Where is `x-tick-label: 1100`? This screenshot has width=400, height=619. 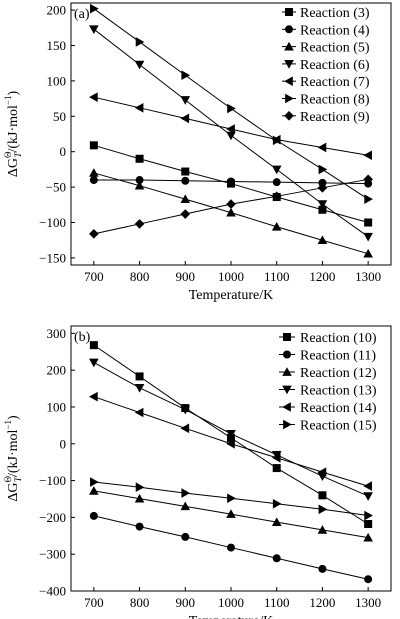 x-tick-label: 1100 is located at coordinates (277, 602).